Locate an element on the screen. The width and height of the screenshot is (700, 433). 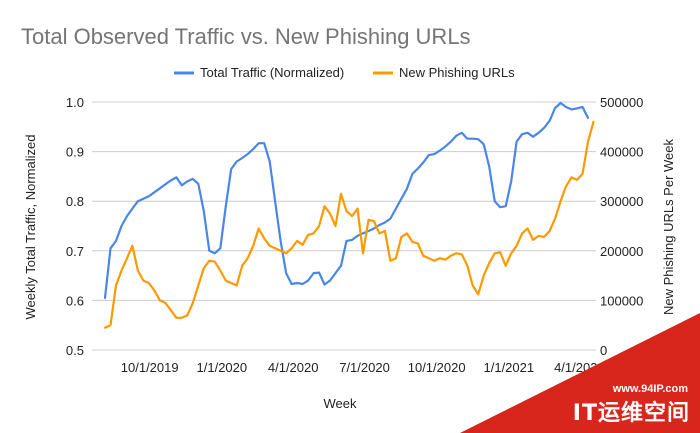
left-tick-label: 0.9 is located at coordinates (75, 152).